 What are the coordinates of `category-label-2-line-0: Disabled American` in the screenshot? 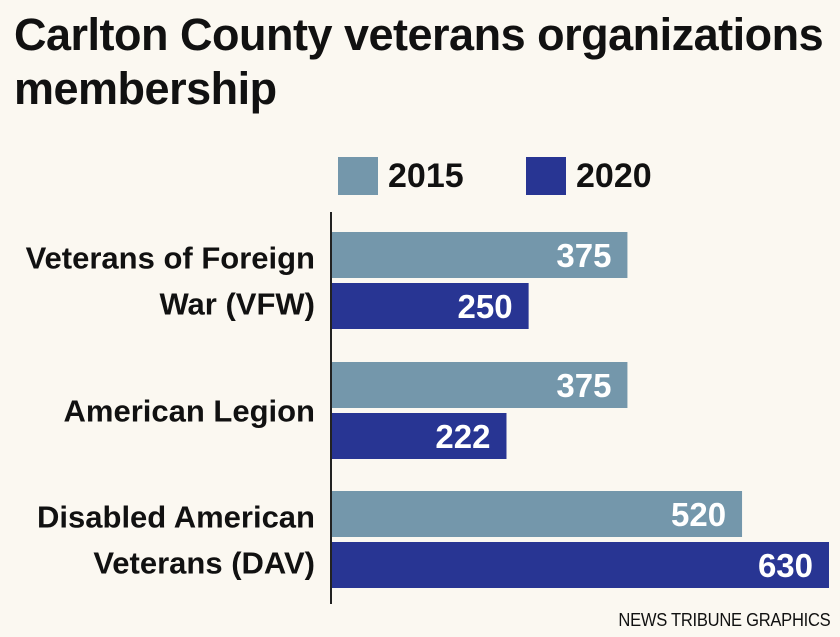 It's located at (176, 517).